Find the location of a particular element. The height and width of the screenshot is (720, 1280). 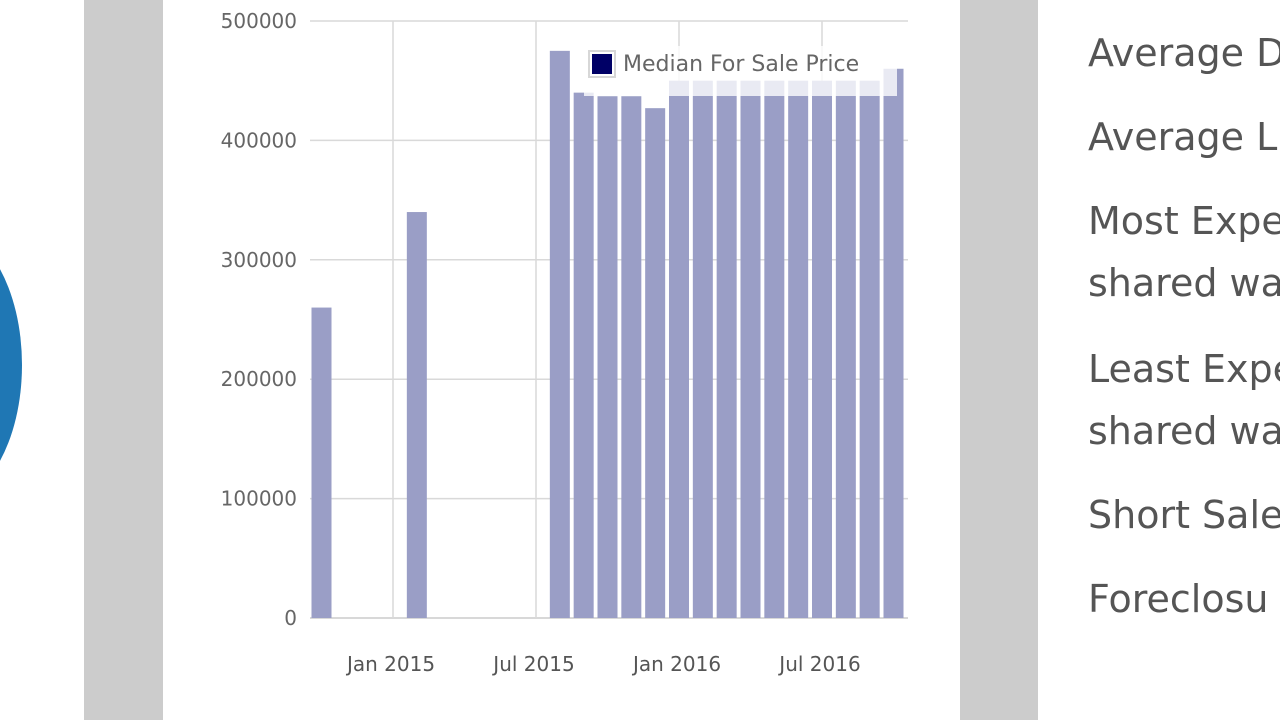

stat-most-expensive: Most Expe is located at coordinates (1184, 221).